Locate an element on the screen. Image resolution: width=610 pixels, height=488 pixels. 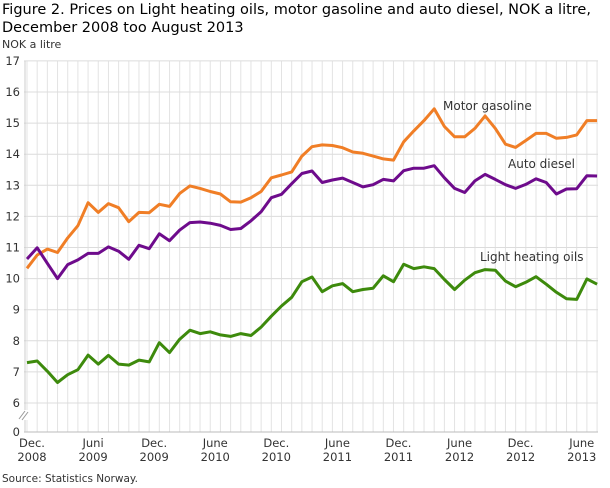
y-tick-label: 15 is located at coordinates (12, 123).